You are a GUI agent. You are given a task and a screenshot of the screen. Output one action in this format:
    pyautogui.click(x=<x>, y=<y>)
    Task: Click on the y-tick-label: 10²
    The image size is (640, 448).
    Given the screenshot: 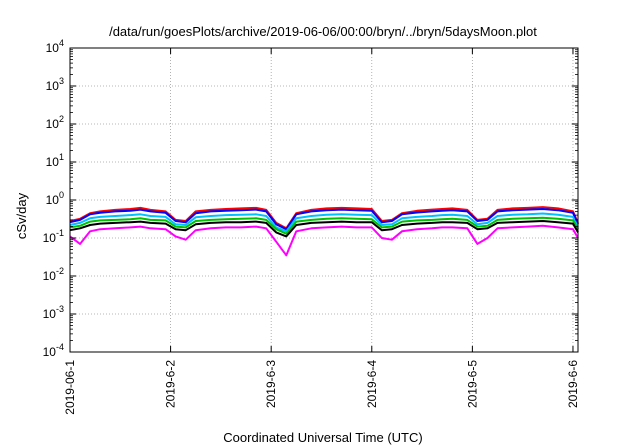 What is the action you would take?
    pyautogui.click(x=55, y=122)
    